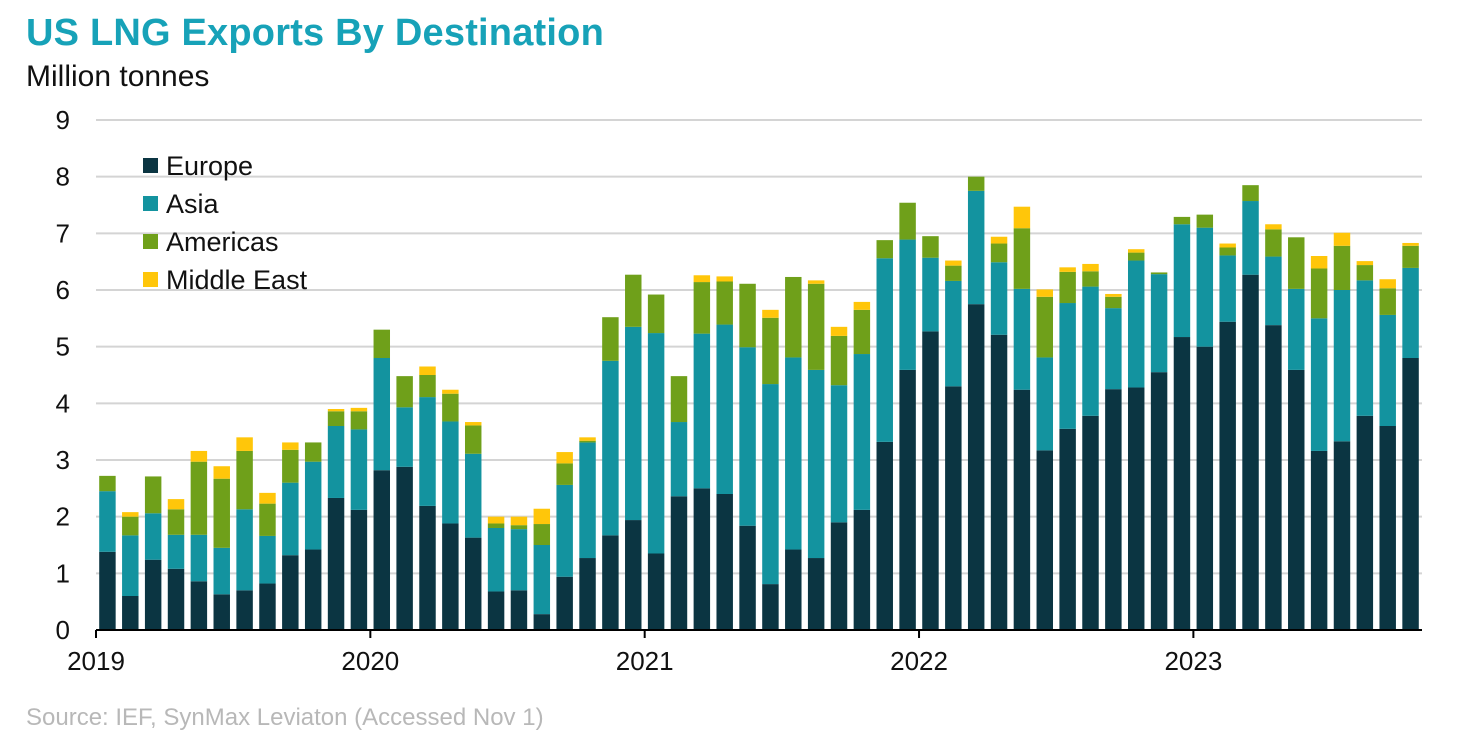 This screenshot has height=736, width=1468. Describe the element at coordinates (211, 242) in the screenshot. I see `legend-item: Americas` at that location.